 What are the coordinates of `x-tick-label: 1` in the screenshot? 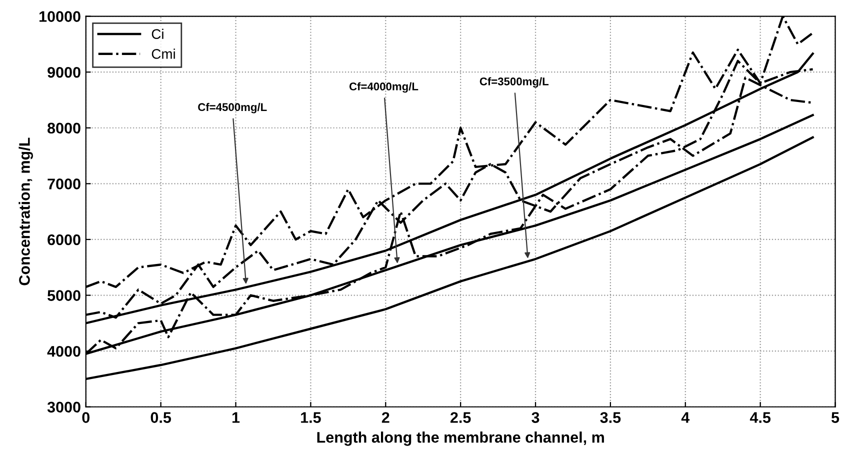 It's located at (236, 417).